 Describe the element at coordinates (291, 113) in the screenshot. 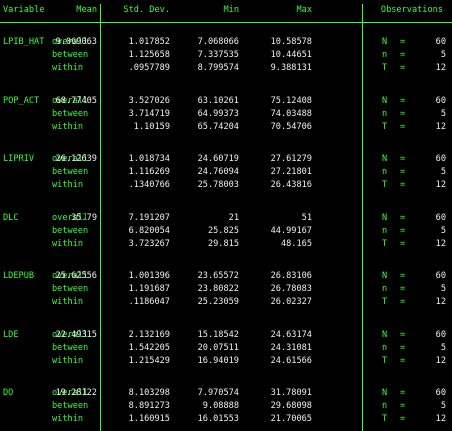

I see `max-value: 74.03488` at that location.